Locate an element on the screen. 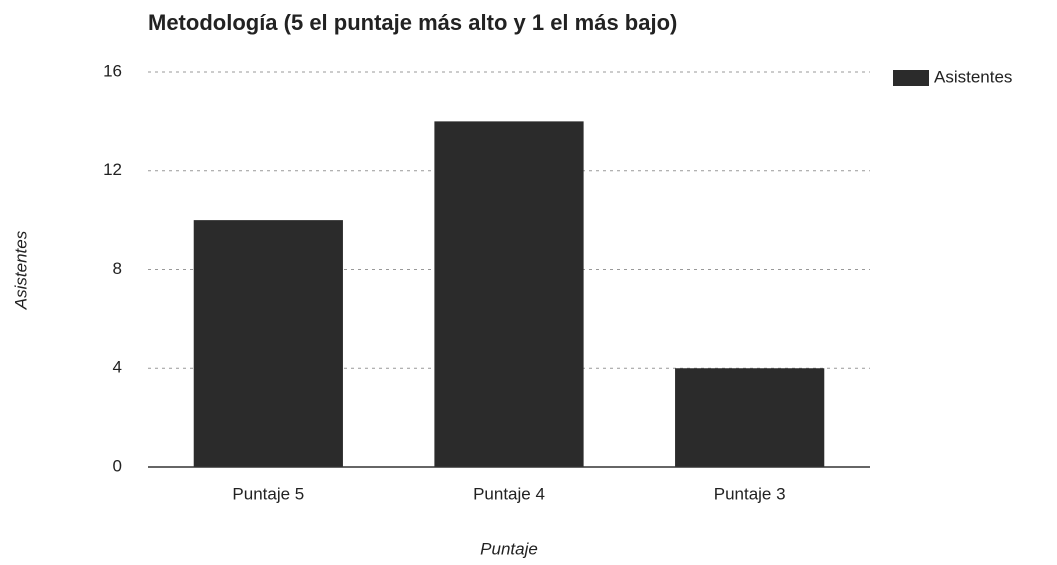  y-tick-label: 12 is located at coordinates (112, 169).